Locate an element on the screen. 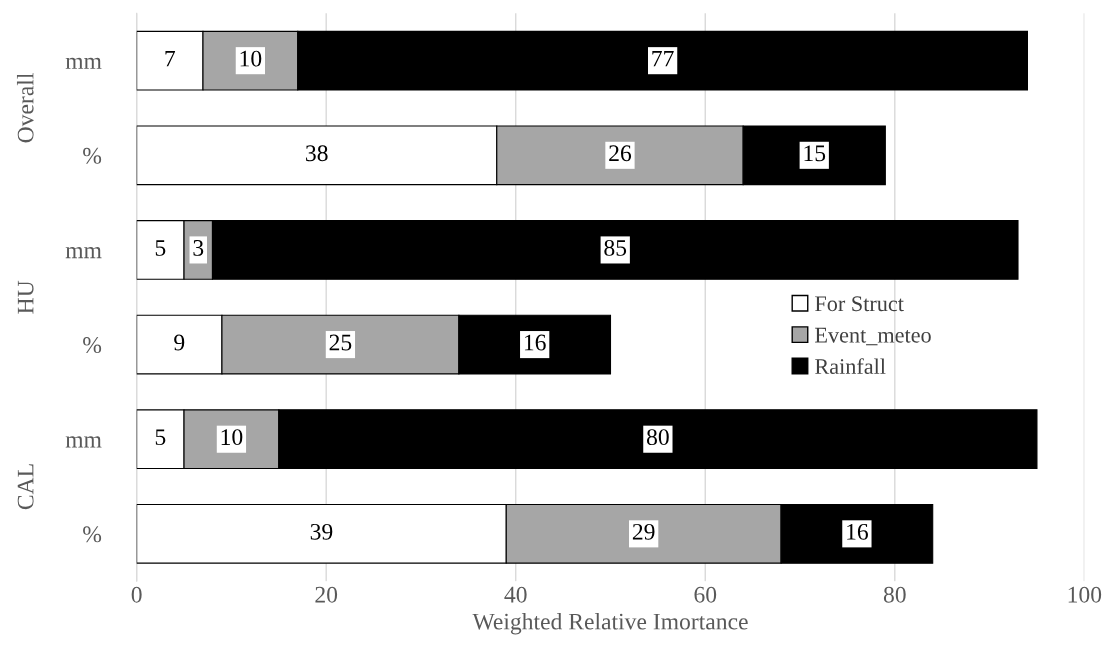 The height and width of the screenshot is (668, 1111). data-label: 26 is located at coordinates (620, 153).